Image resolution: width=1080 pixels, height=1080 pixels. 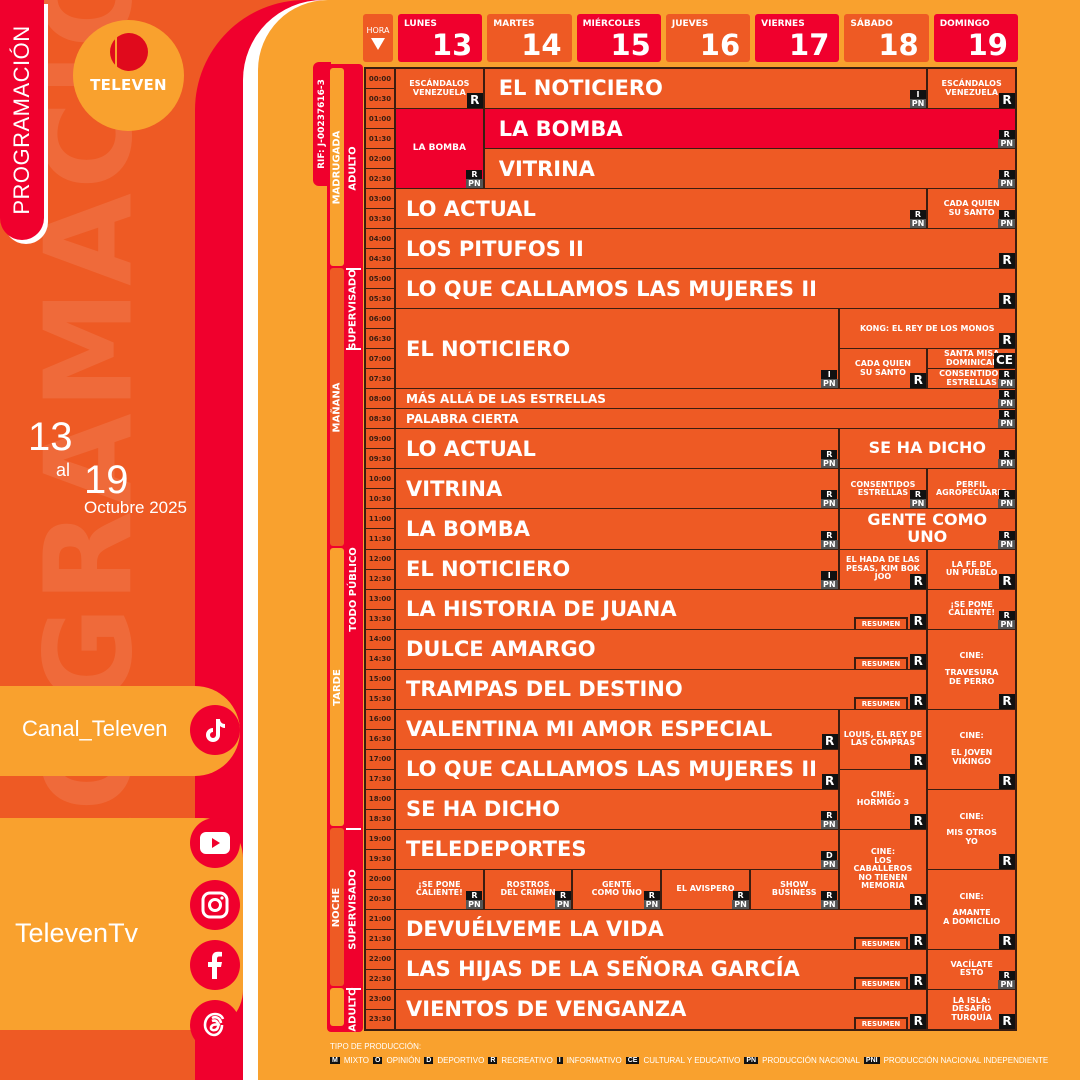 I want to click on badge-i: I, so click(x=829, y=575).